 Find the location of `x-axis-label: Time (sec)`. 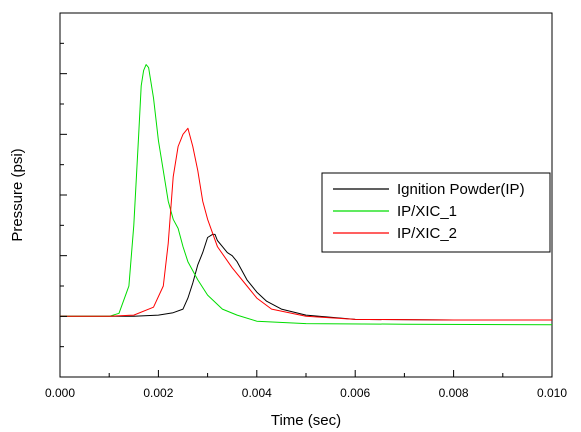

x-axis-label: Time (sec) is located at coordinates (306, 420).